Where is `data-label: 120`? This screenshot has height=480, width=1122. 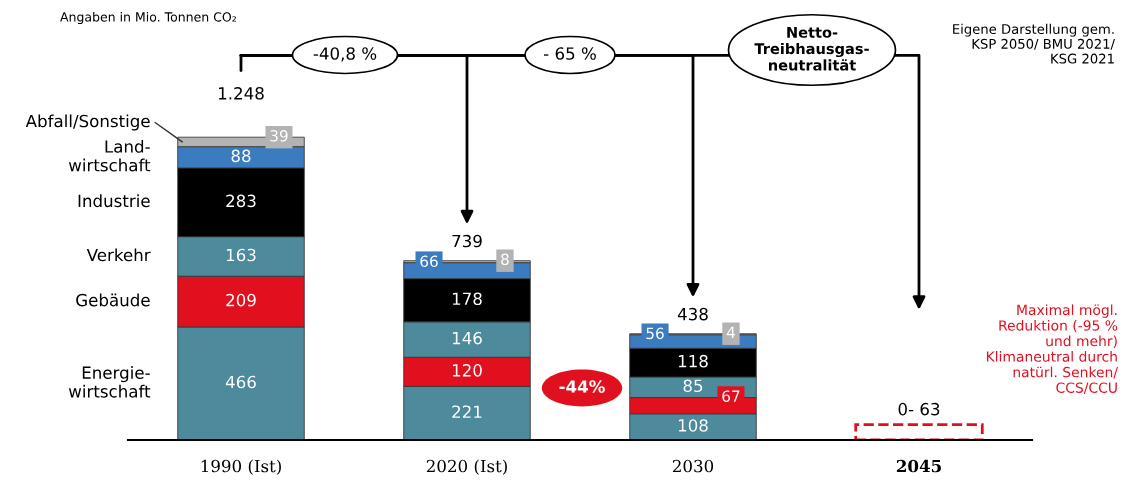 data-label: 120 is located at coordinates (467, 370).